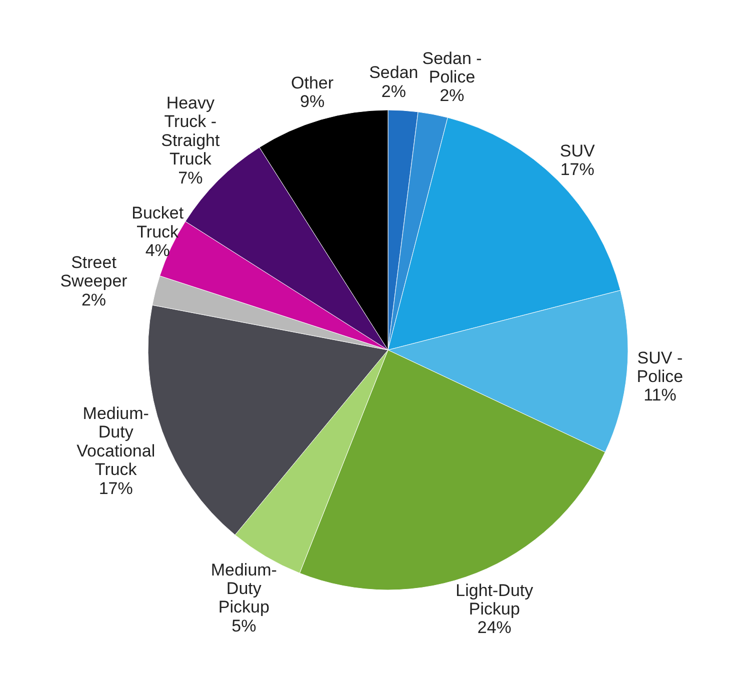  What do you see at coordinates (94, 271) in the screenshot?
I see `slice-label: Street Sweeper` at bounding box center [94, 271].